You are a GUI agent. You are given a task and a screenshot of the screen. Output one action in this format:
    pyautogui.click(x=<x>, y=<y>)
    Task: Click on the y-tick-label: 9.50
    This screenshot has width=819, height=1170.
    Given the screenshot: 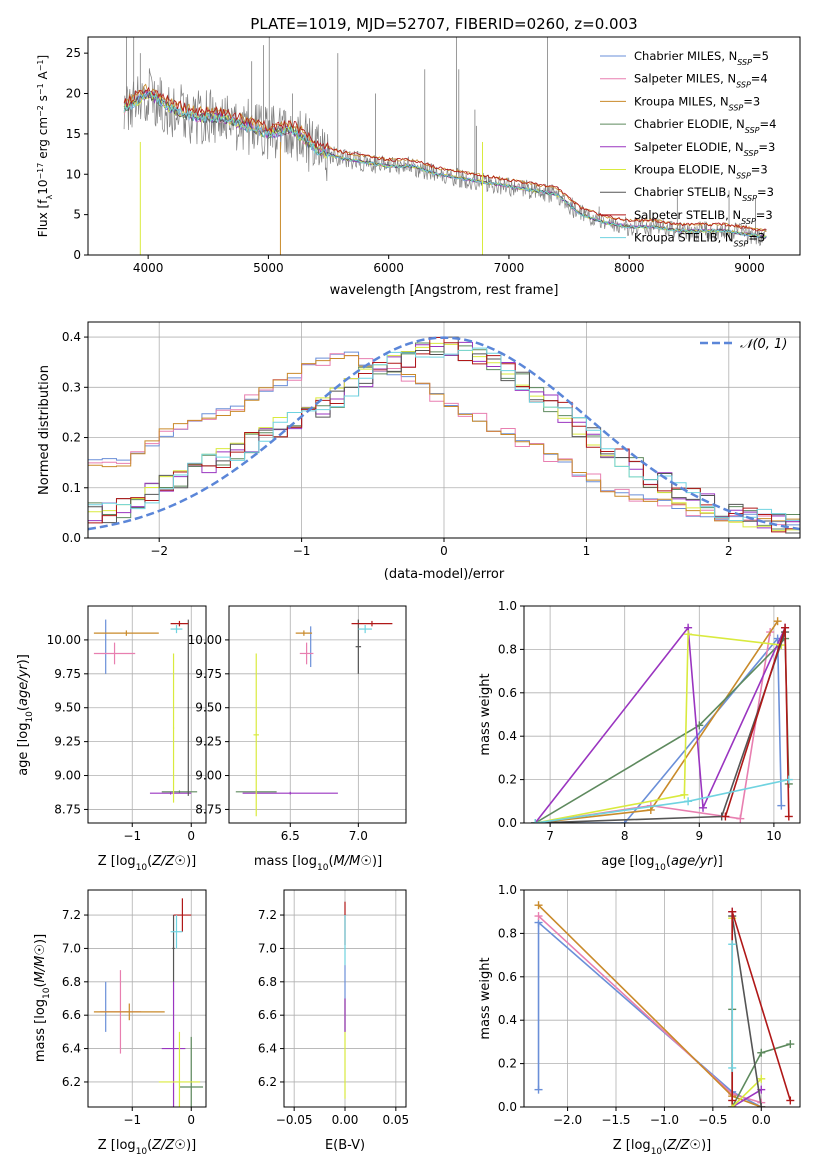 What is the action you would take?
    pyautogui.click(x=67, y=708)
    